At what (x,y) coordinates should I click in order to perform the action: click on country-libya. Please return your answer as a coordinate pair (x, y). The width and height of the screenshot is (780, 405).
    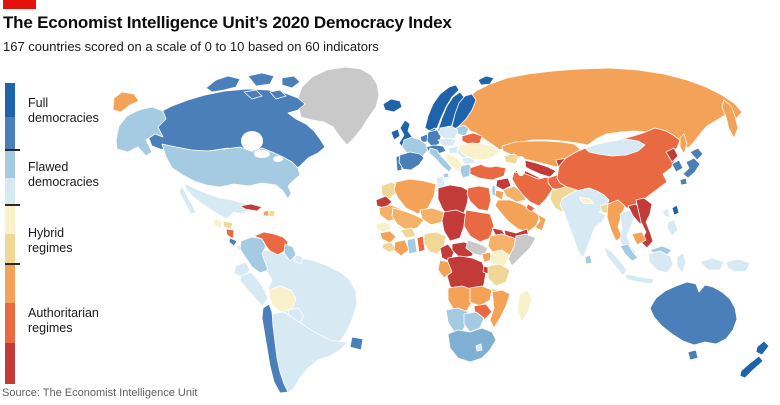
    Looking at the image, I should click on (453, 201).